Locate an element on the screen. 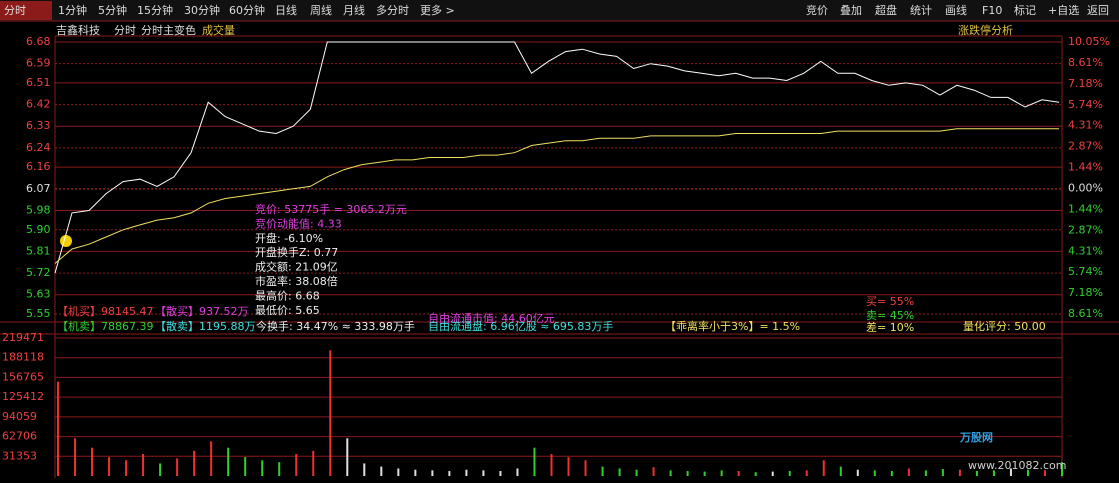  stat-item: 【乖离率小于3%】= 1.5% is located at coordinates (732, 326).